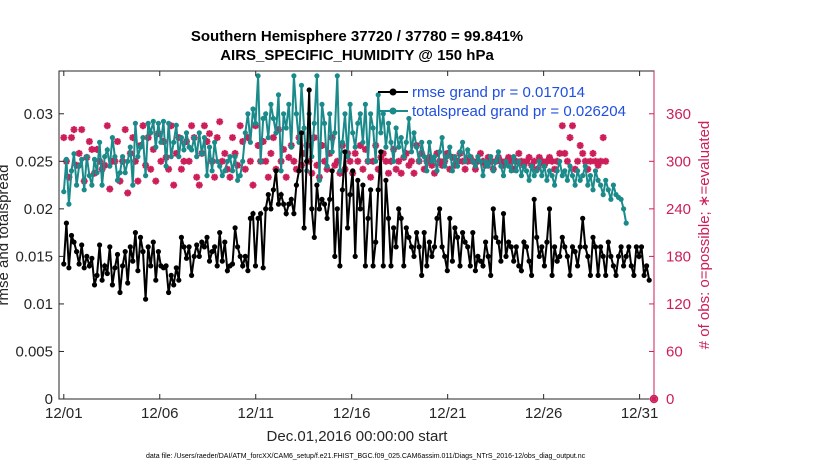  Describe the element at coordinates (34, 256) in the screenshot. I see `y-tick-label: 0.015` at that location.